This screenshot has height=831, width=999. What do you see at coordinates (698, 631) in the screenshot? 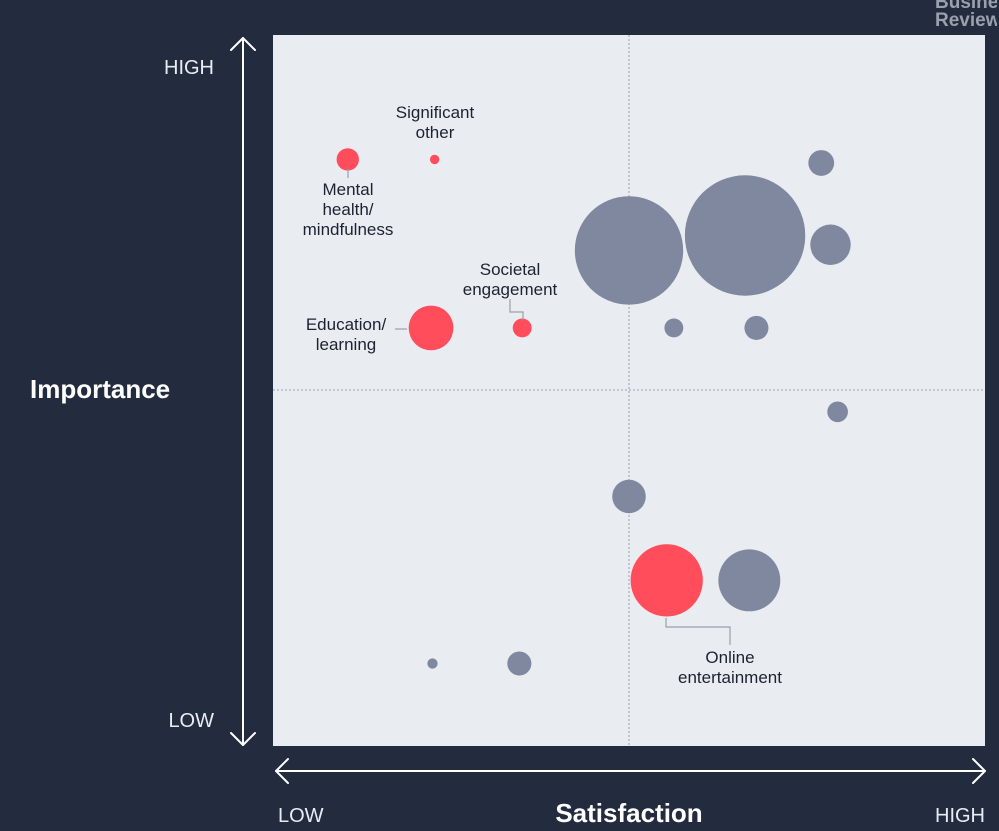
I see `leader-line-online-entertainment` at bounding box center [698, 631].